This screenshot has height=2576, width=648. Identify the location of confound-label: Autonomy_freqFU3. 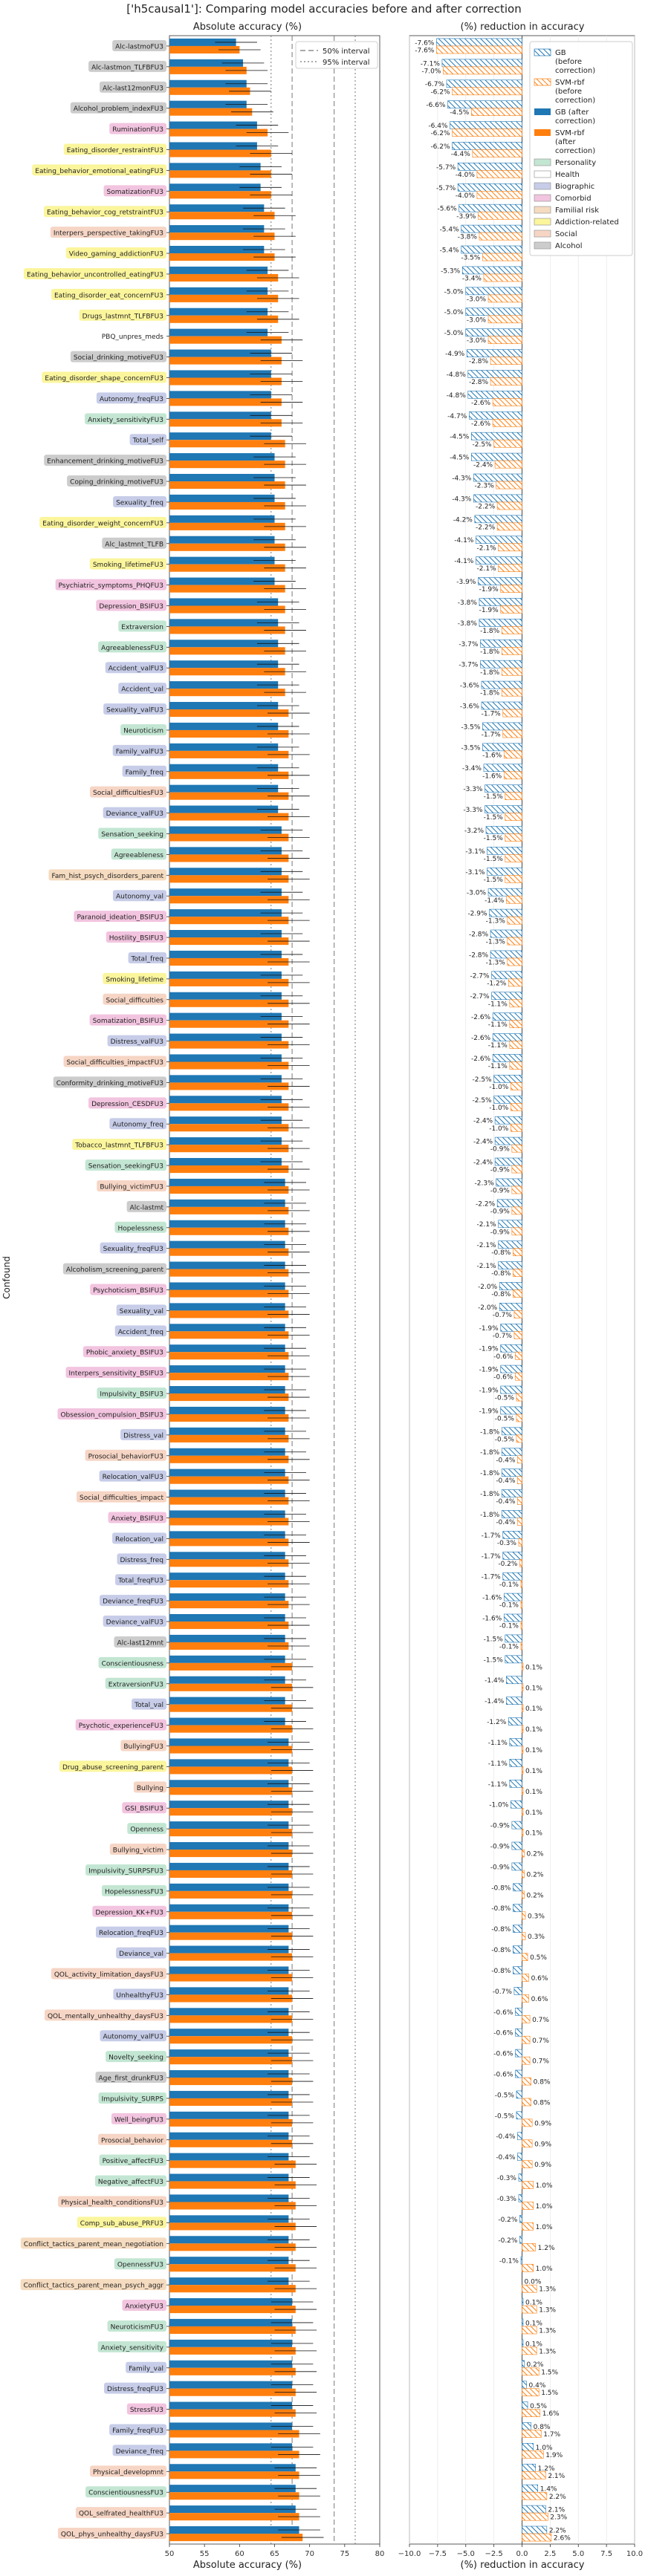
(131, 399).